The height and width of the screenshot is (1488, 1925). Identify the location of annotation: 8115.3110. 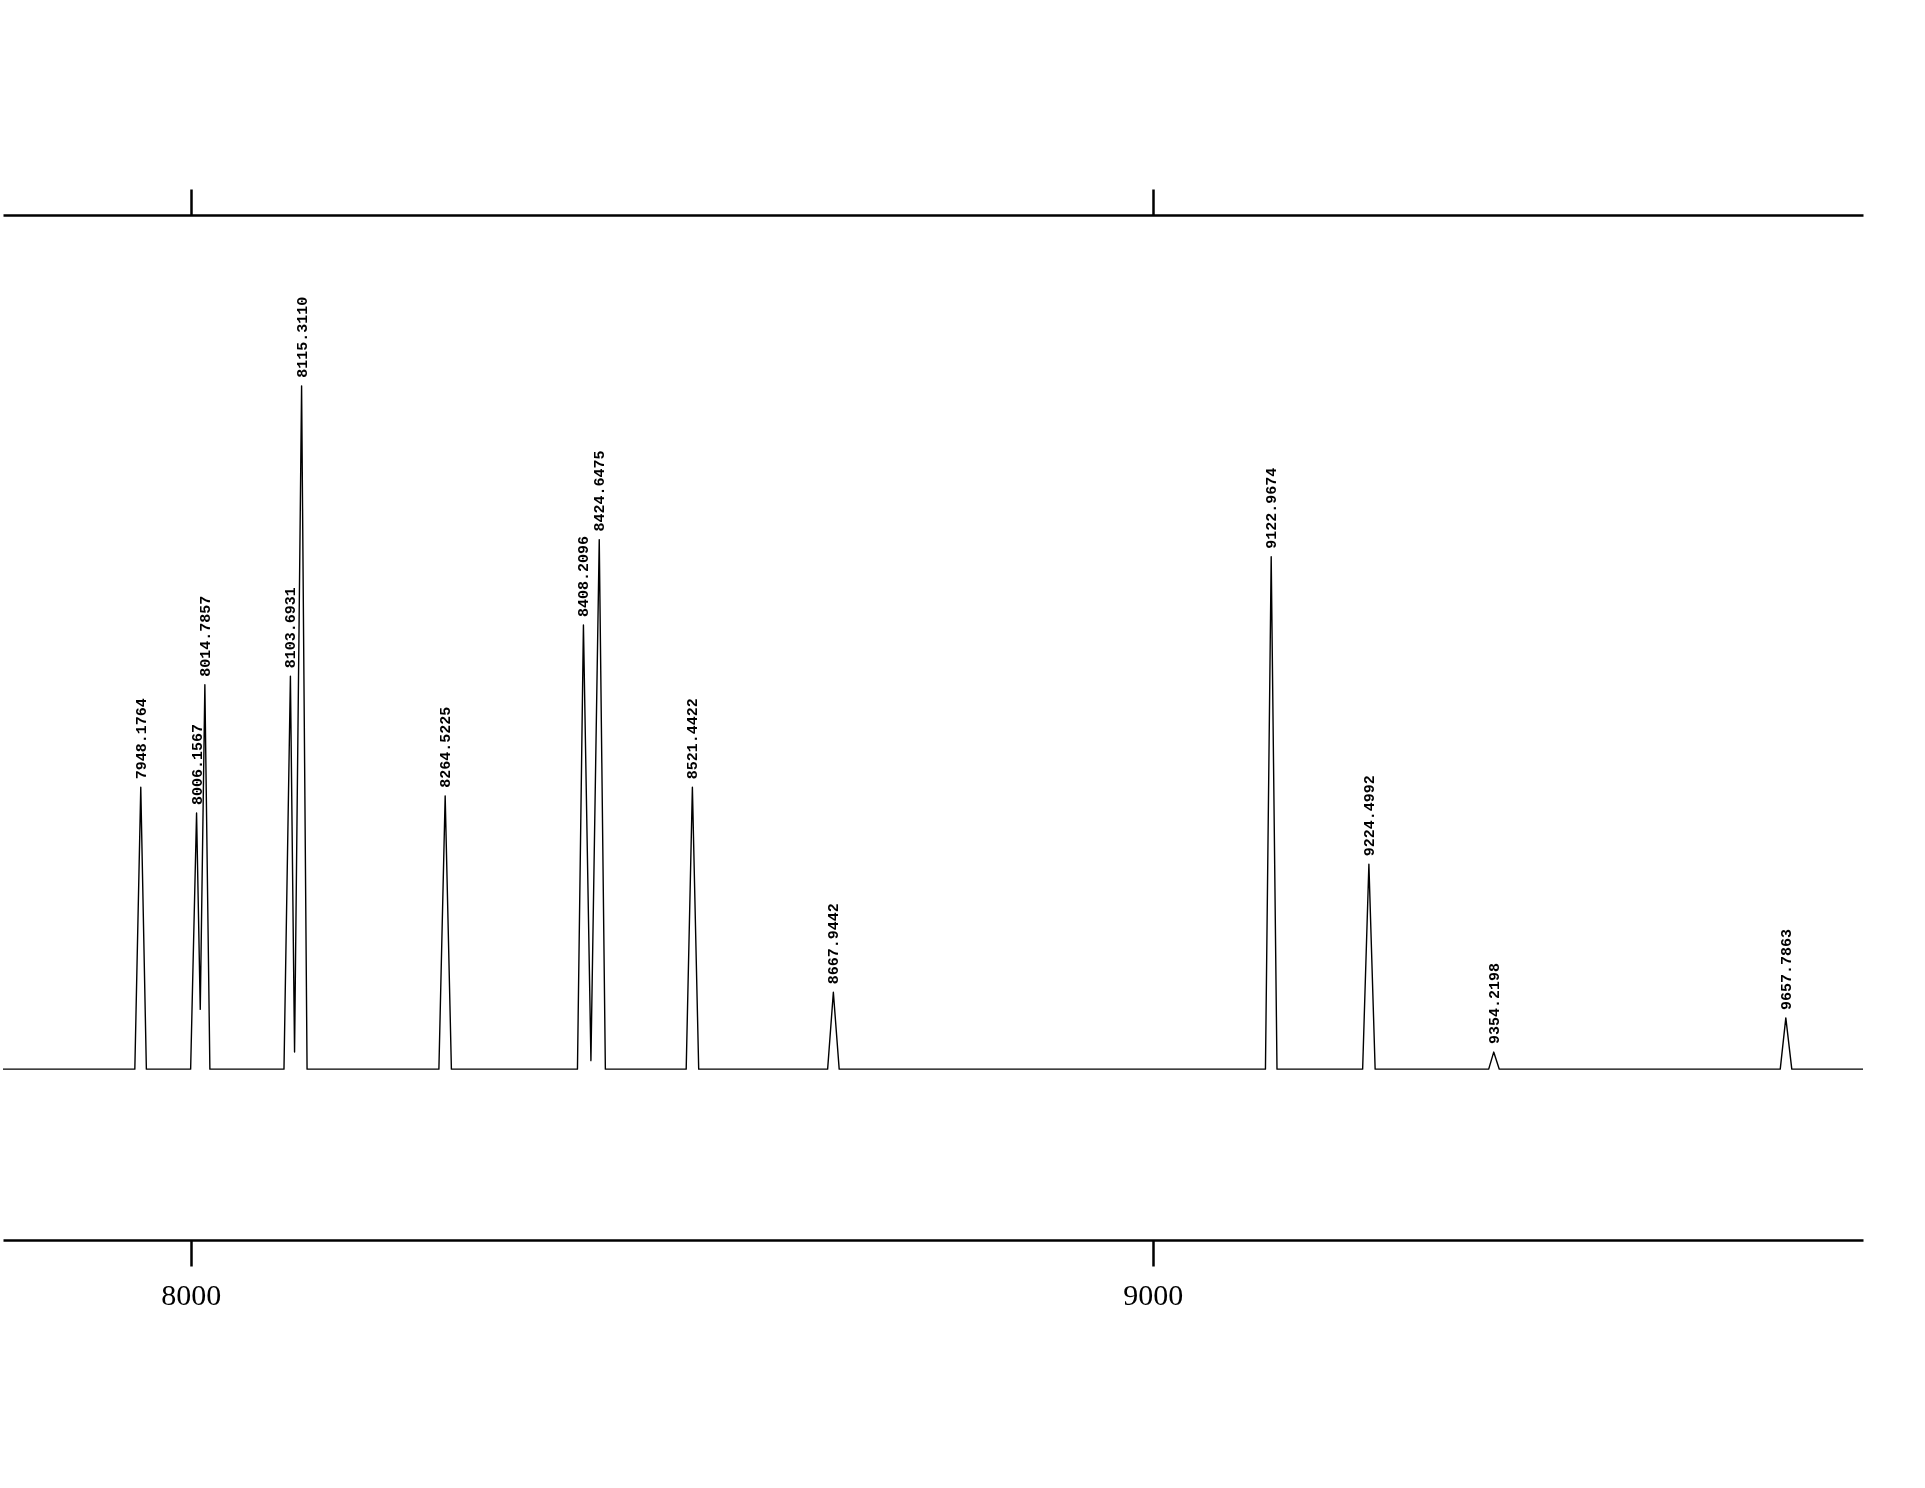
(303, 337).